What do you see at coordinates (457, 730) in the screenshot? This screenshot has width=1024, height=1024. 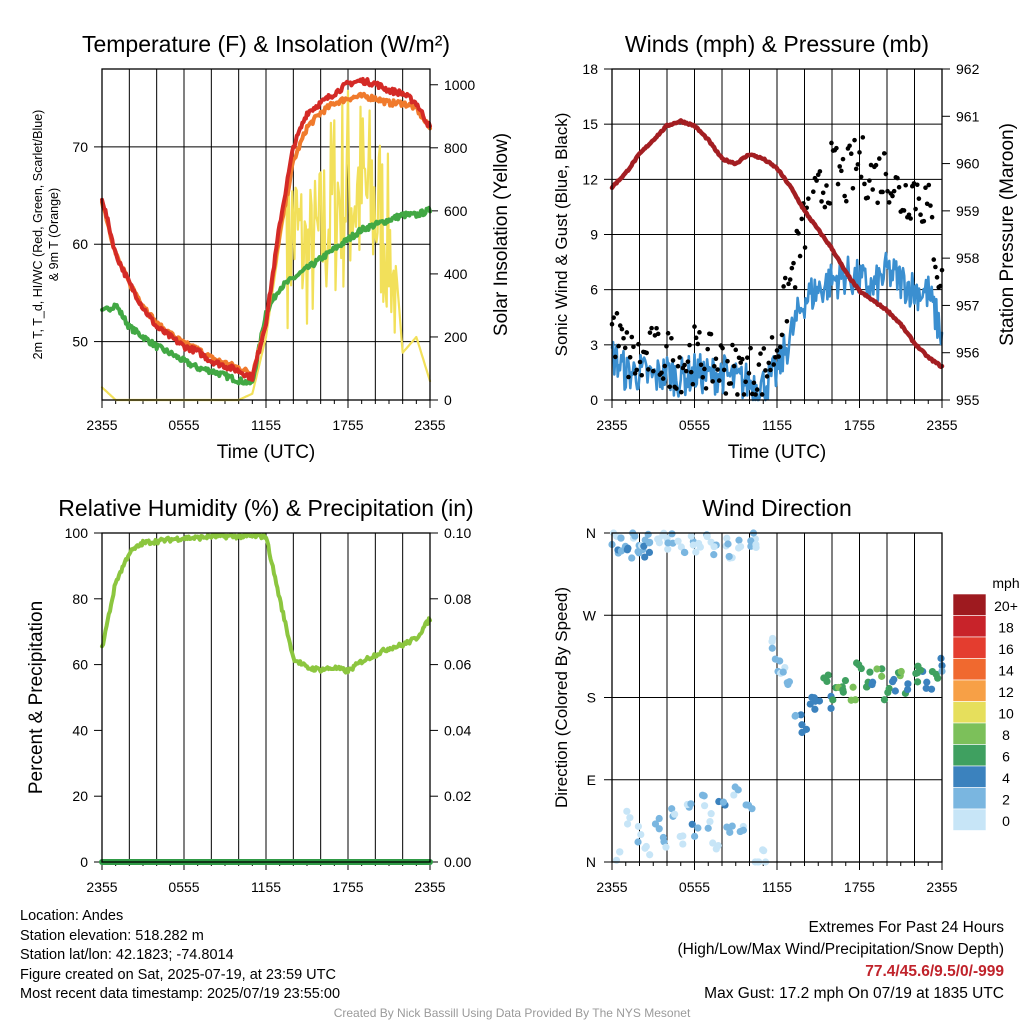 I see `y-tick-label-right: 0.04` at bounding box center [457, 730].